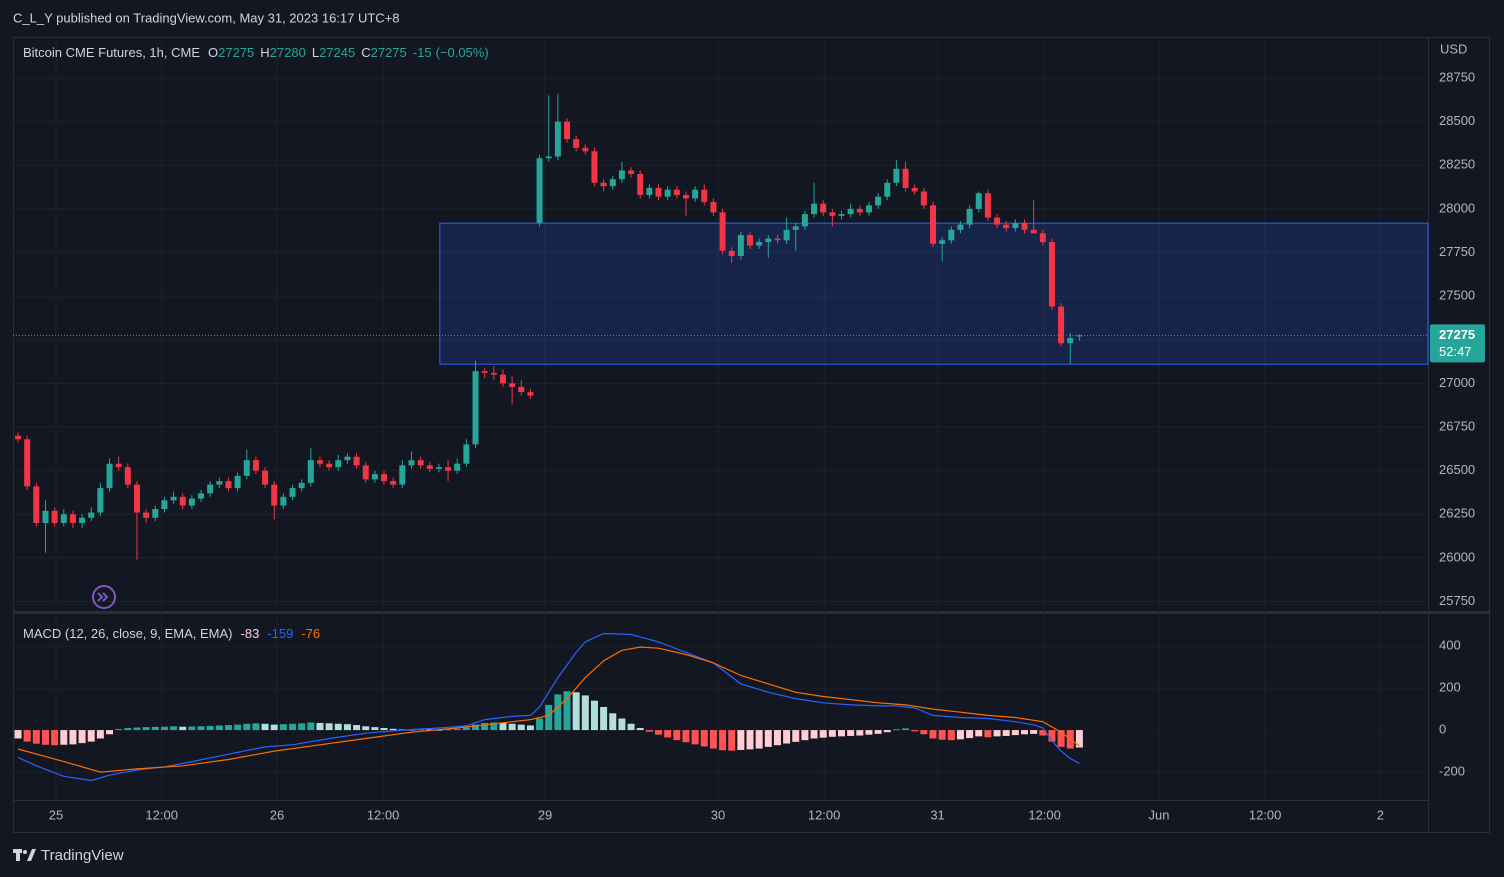 The height and width of the screenshot is (877, 1504). What do you see at coordinates (1457, 513) in the screenshot?
I see `y-tick-label: 26250` at bounding box center [1457, 513].